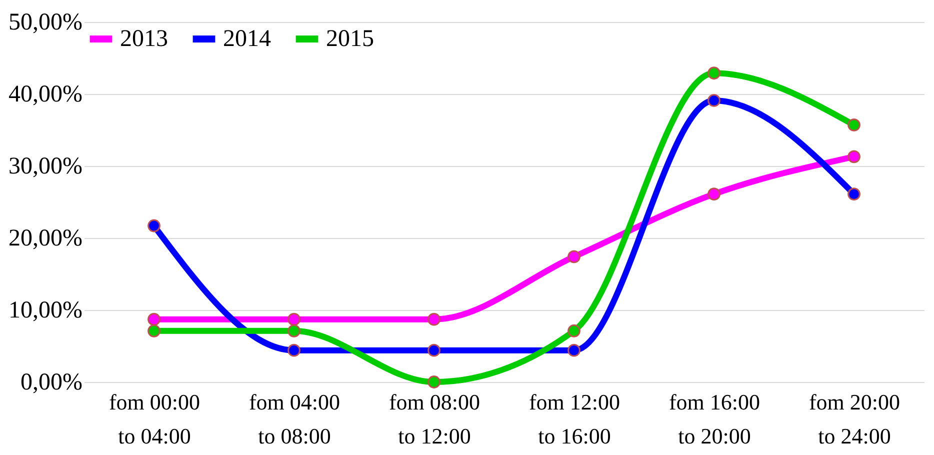 The width and height of the screenshot is (934, 455). Describe the element at coordinates (51, 383) in the screenshot. I see `y-tick-label: 0,00%` at that location.